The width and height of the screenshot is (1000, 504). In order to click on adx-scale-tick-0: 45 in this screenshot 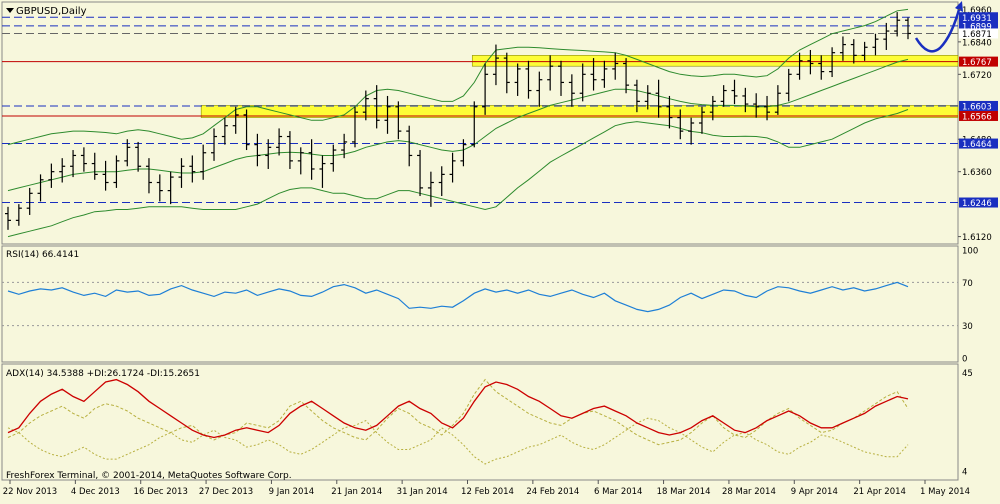, I will do `click(967, 374)`.